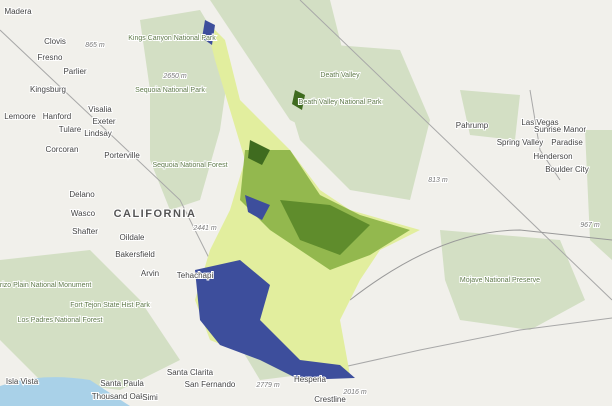 The height and width of the screenshot is (406, 612). Describe the element at coordinates (62, 149) in the screenshot. I see `place-label: Corcoran` at that location.